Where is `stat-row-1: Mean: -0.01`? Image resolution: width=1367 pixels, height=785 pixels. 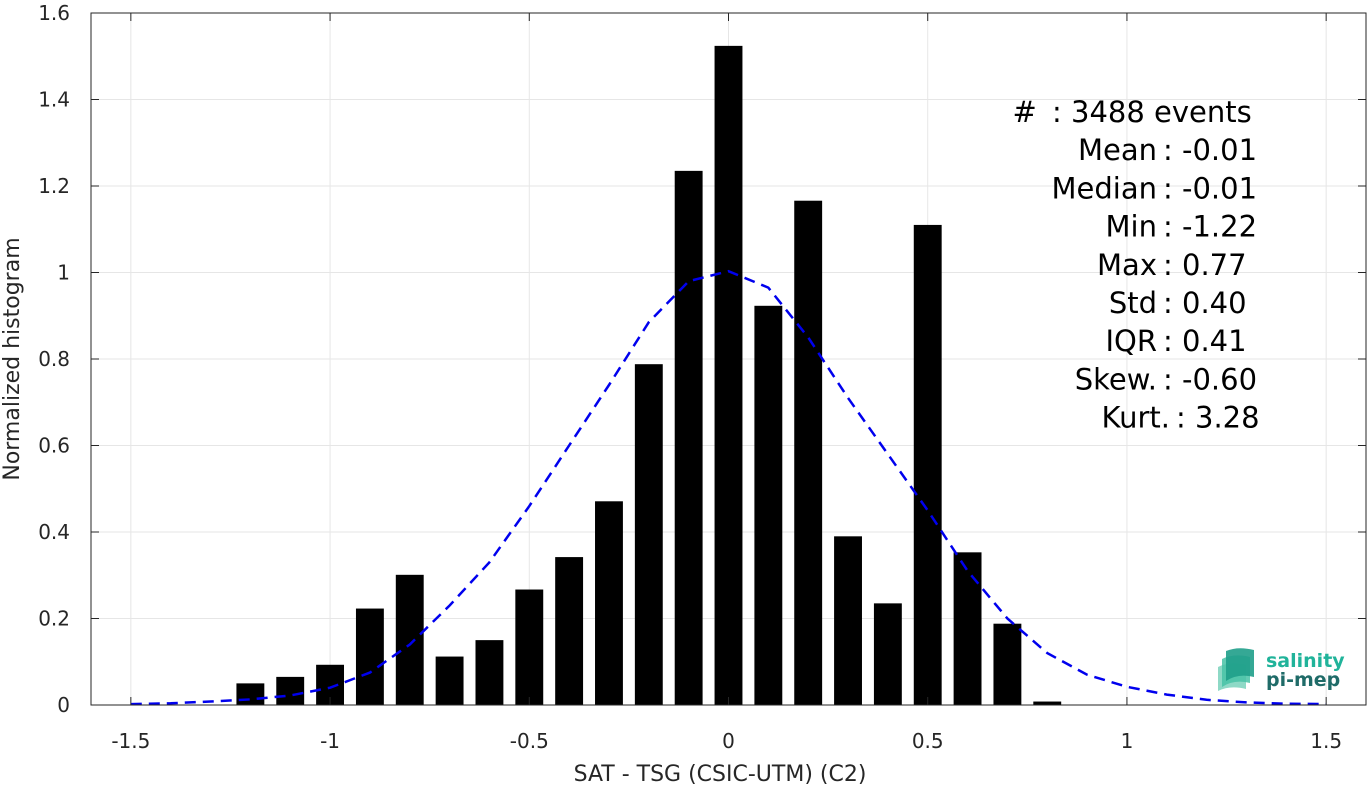
stat-row-1: Mean: -0.01 is located at coordinates (1167, 150).